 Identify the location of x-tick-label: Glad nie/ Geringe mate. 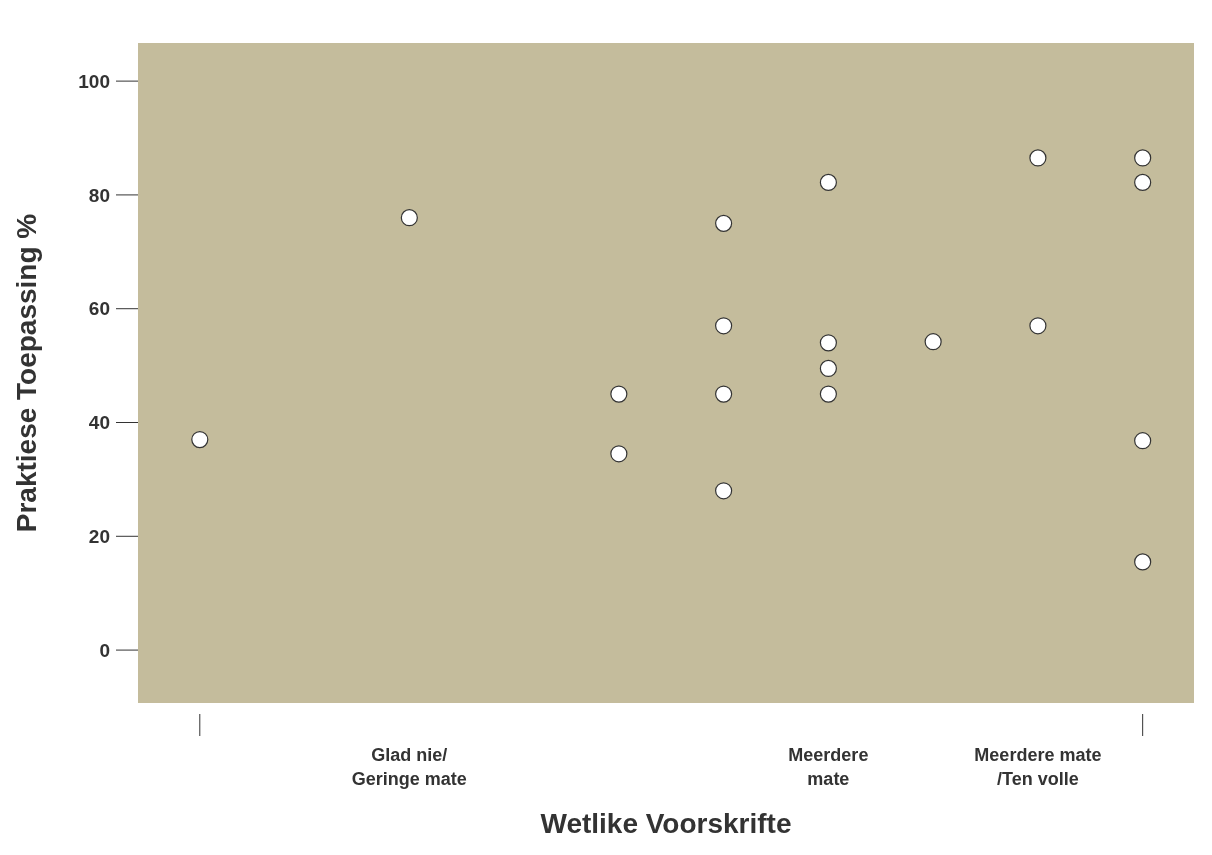
(409, 767).